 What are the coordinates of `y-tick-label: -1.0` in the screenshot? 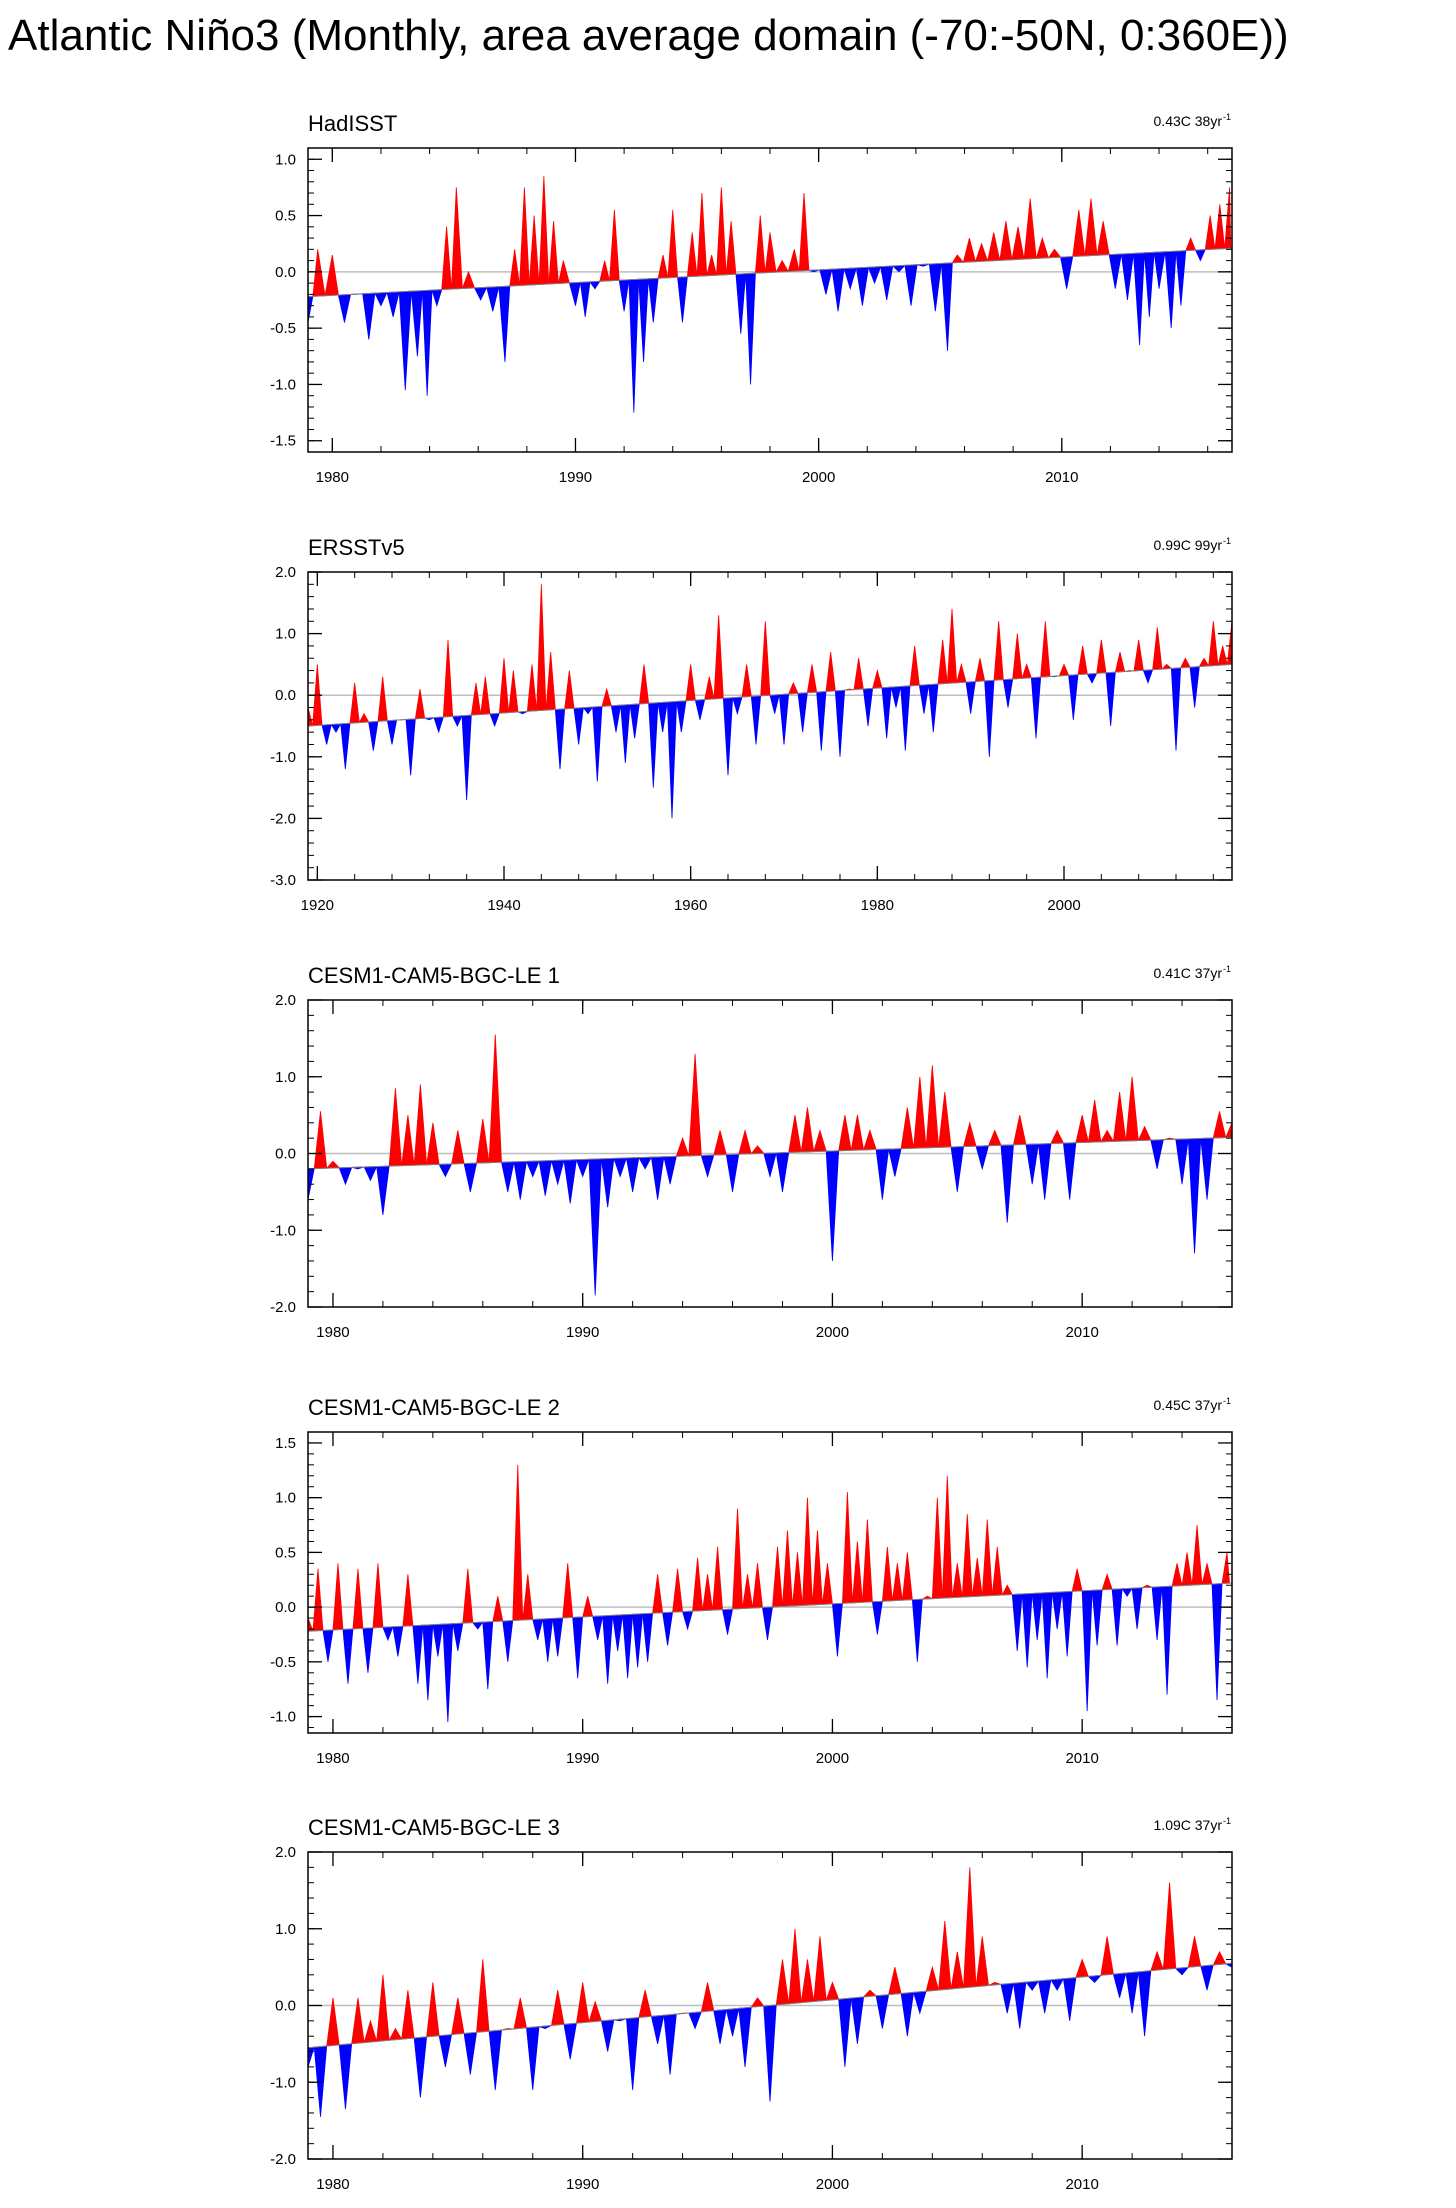 It's located at (283, 384).